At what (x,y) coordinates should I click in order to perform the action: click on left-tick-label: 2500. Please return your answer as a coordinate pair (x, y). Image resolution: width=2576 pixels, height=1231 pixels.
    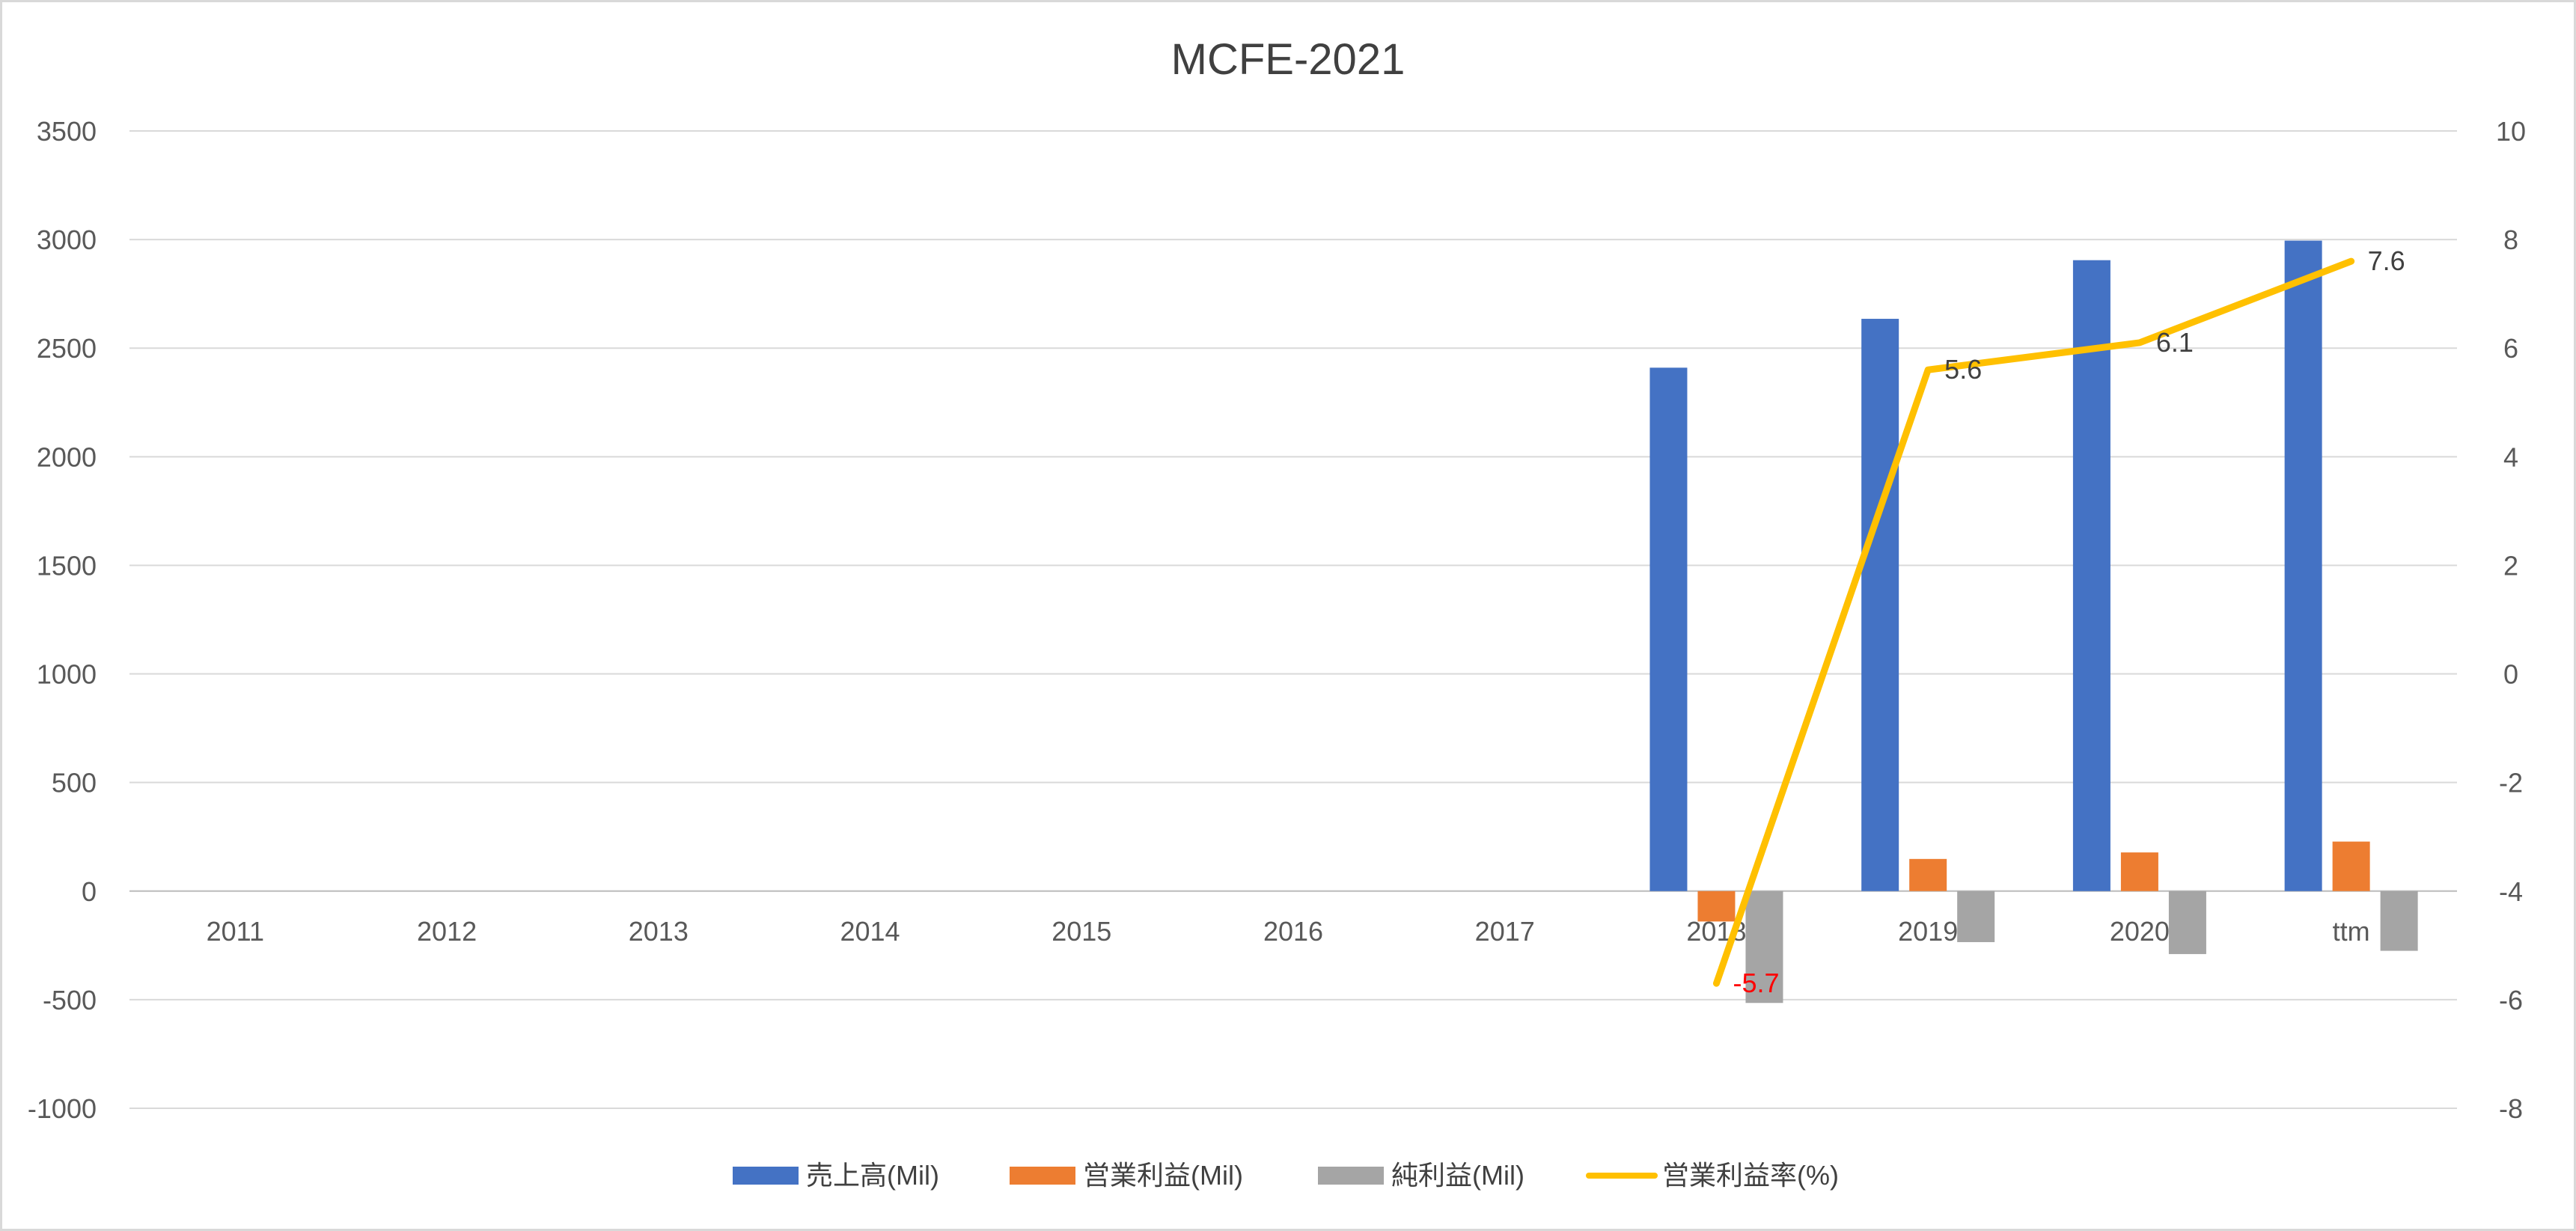
    Looking at the image, I should click on (67, 348).